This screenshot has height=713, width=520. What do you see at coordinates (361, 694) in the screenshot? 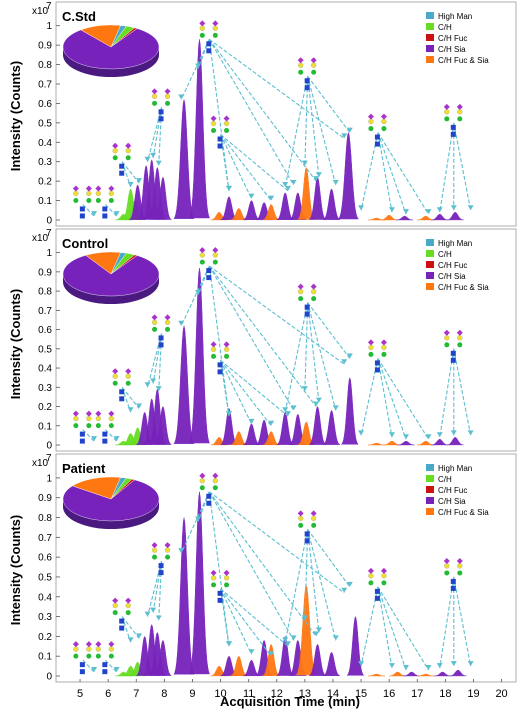
I see `x-tick-label: 15` at bounding box center [361, 694].